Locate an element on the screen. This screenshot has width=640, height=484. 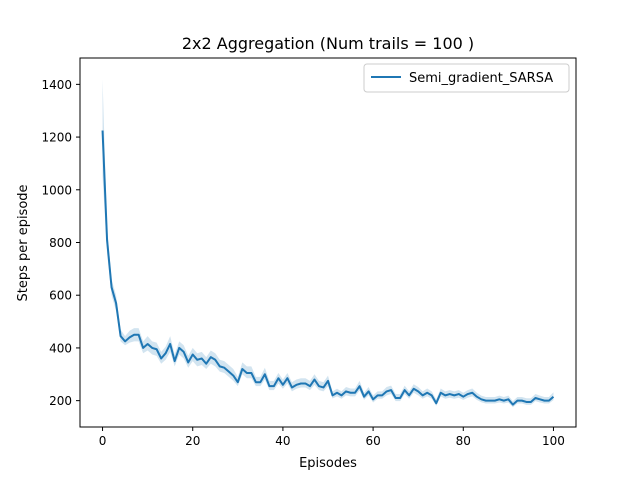
x-axis-ticks: 0 20 40 60 80 100 is located at coordinates (332, 437).